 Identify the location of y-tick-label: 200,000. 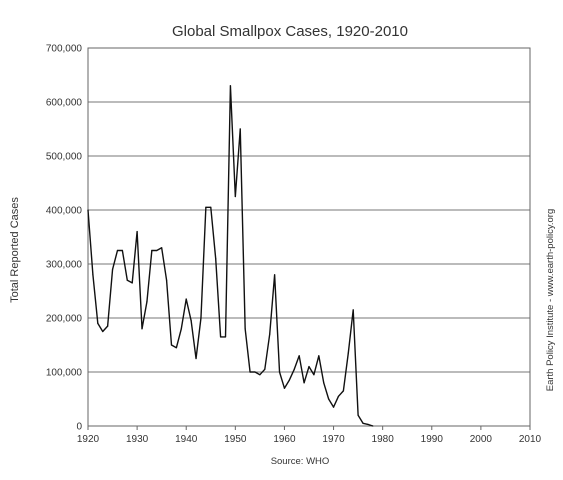
(64, 319).